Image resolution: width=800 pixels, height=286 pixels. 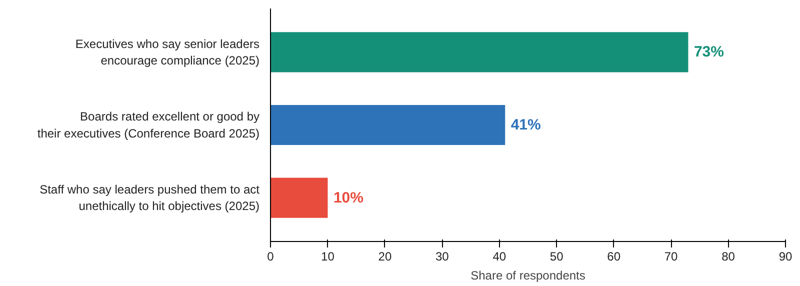 What do you see at coordinates (671, 257) in the screenshot?
I see `x-tick-label: 70` at bounding box center [671, 257].